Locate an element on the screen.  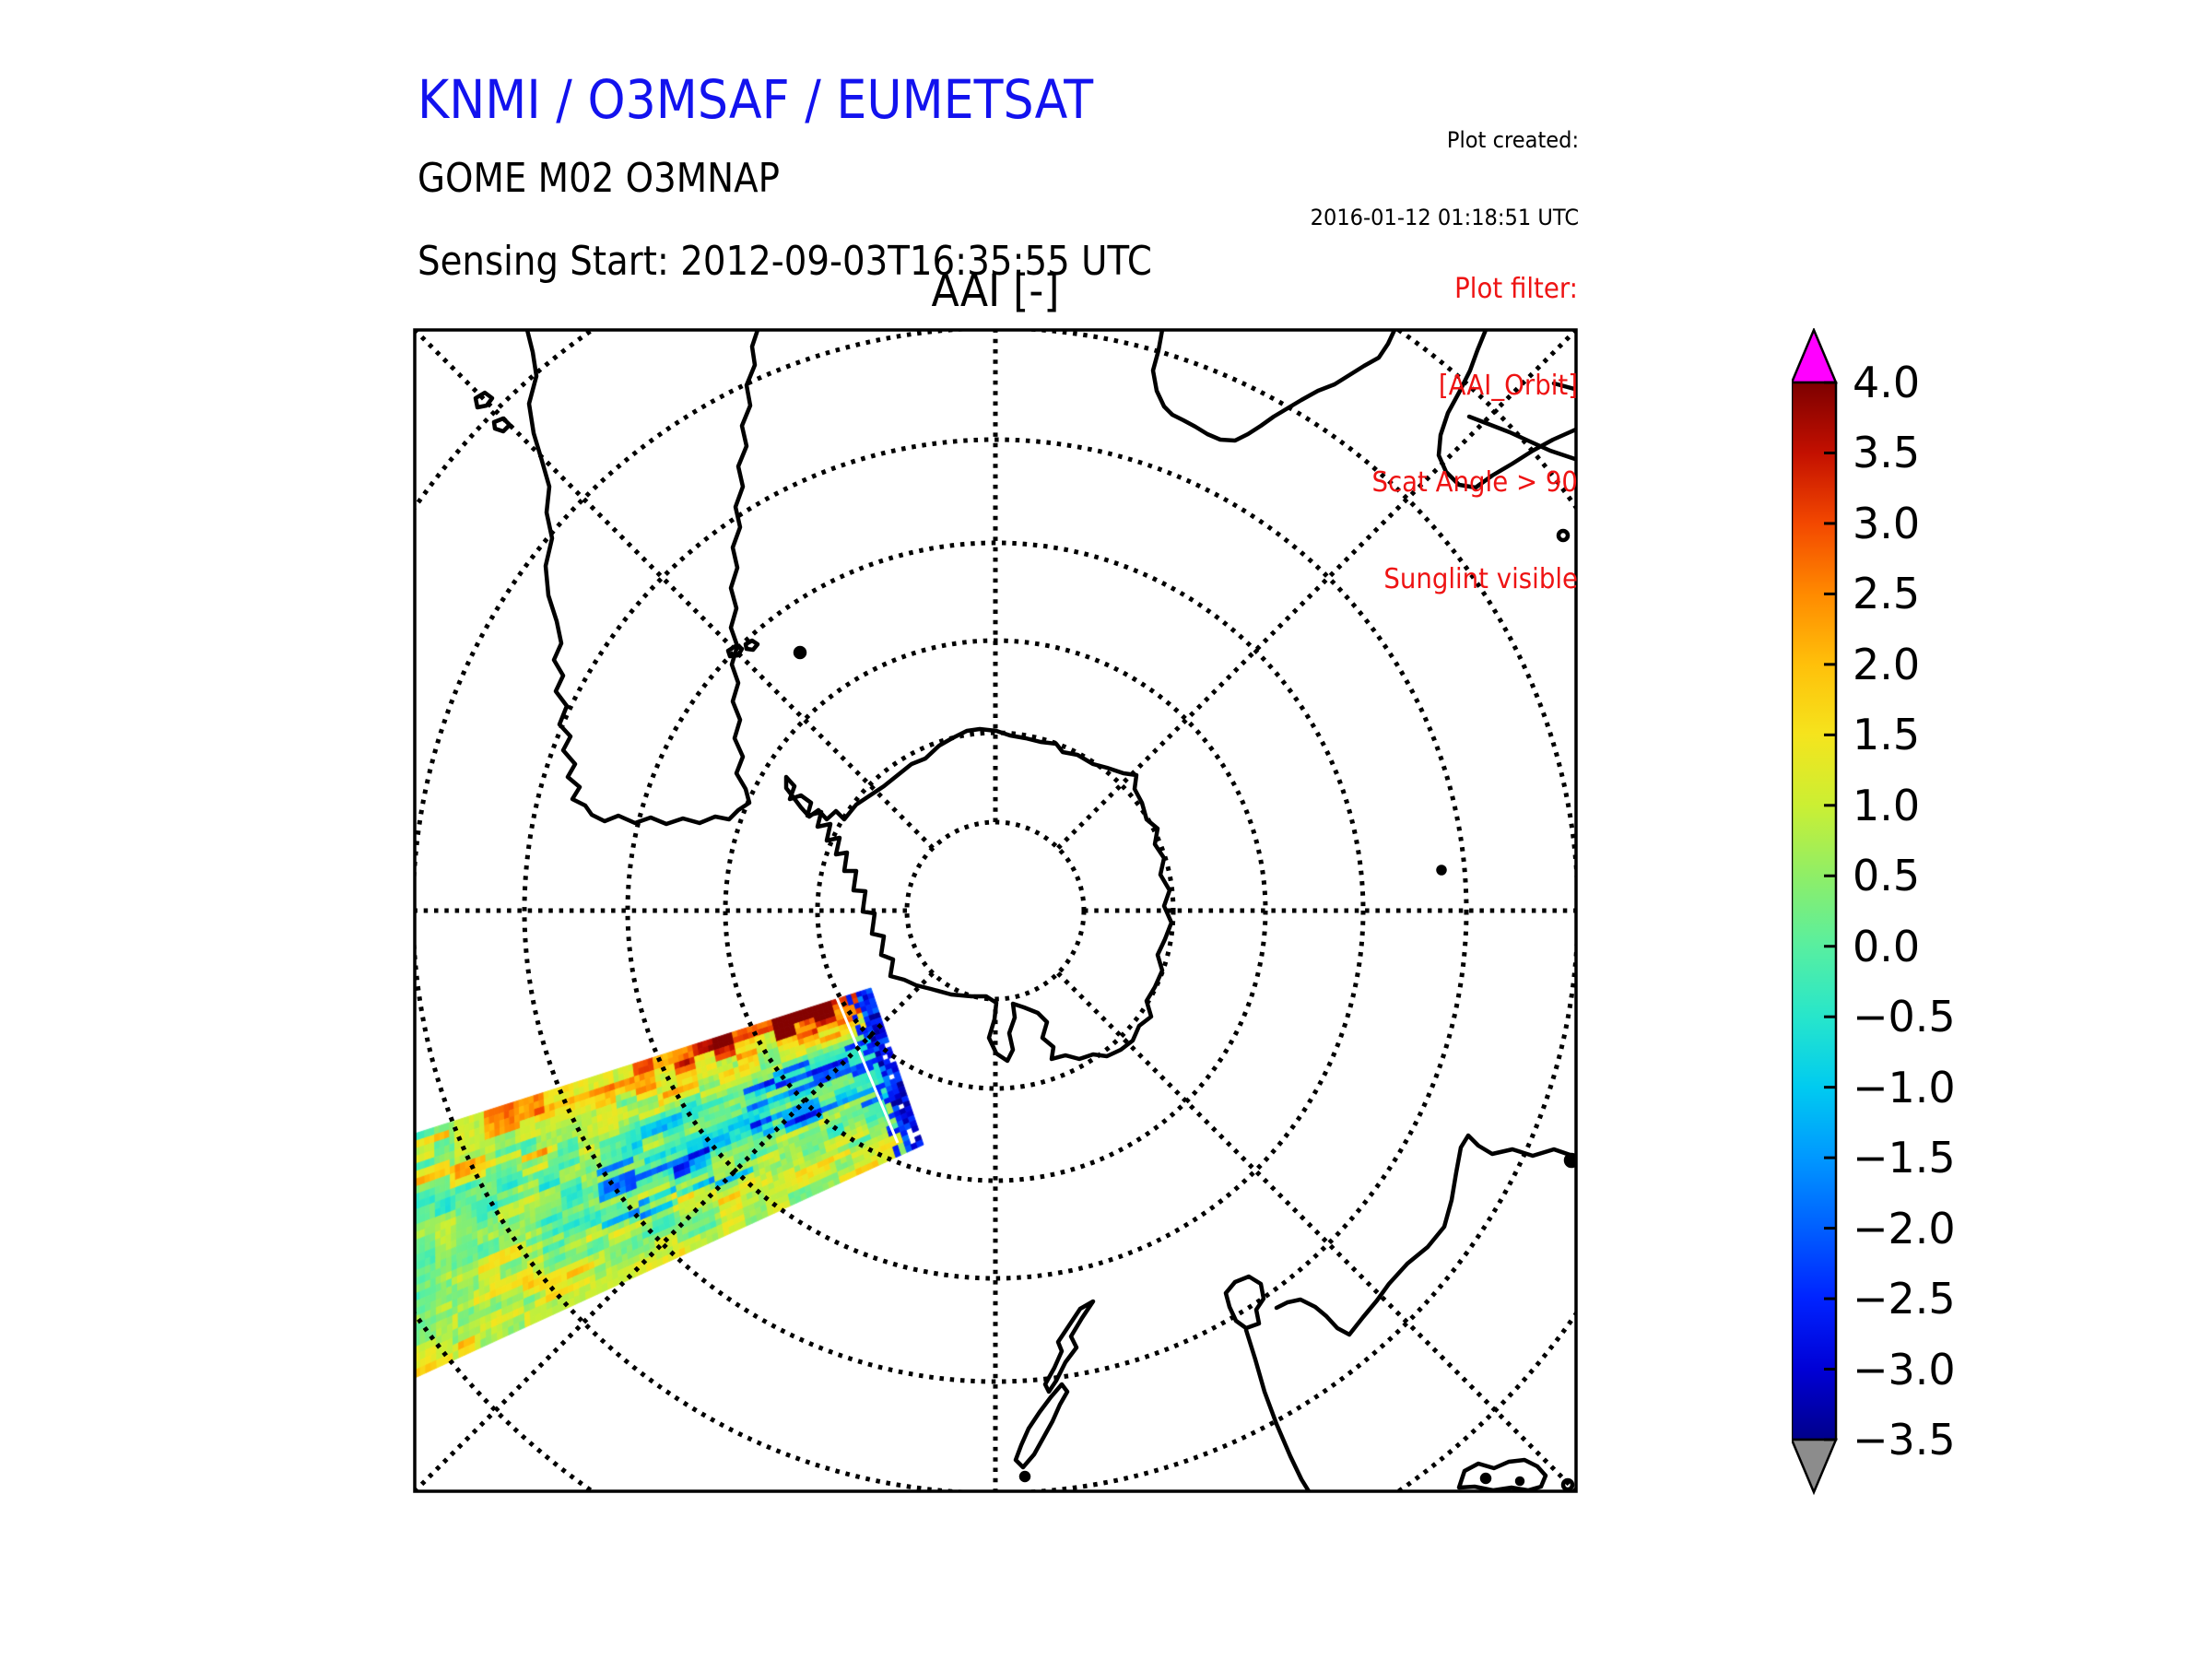
colorbar-tick-label: −3.5 is located at coordinates (1904, 1440).